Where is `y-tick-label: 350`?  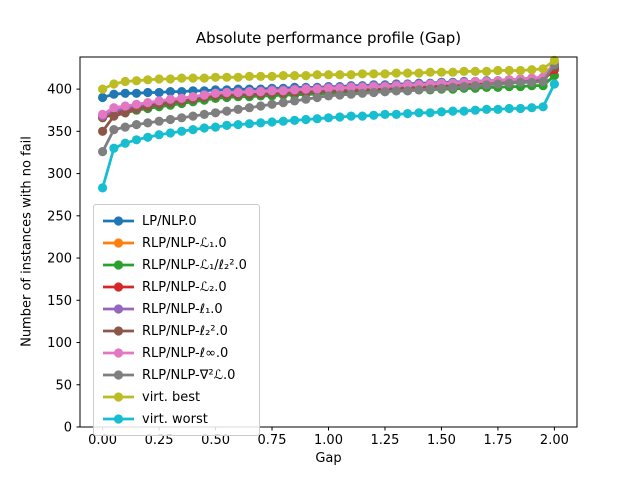
y-tick-label: 350 is located at coordinates (59, 132).